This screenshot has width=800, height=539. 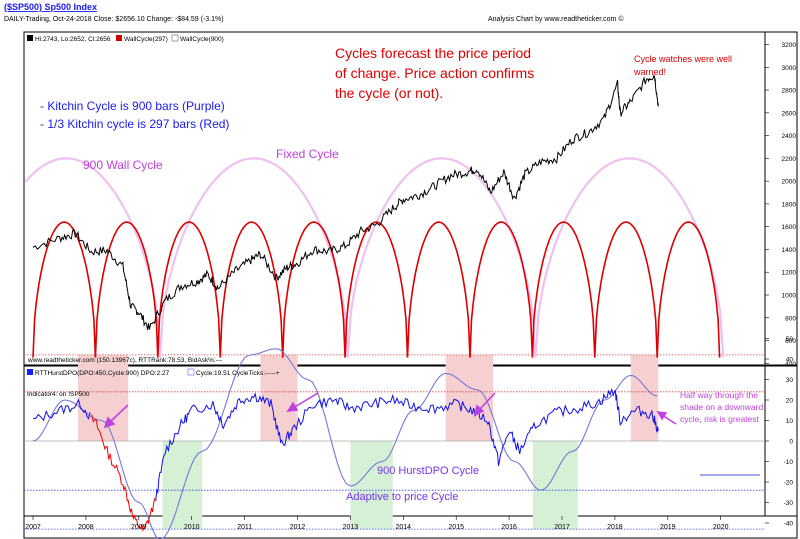 I want to click on price-tick-label: 3000, so click(x=789, y=68).